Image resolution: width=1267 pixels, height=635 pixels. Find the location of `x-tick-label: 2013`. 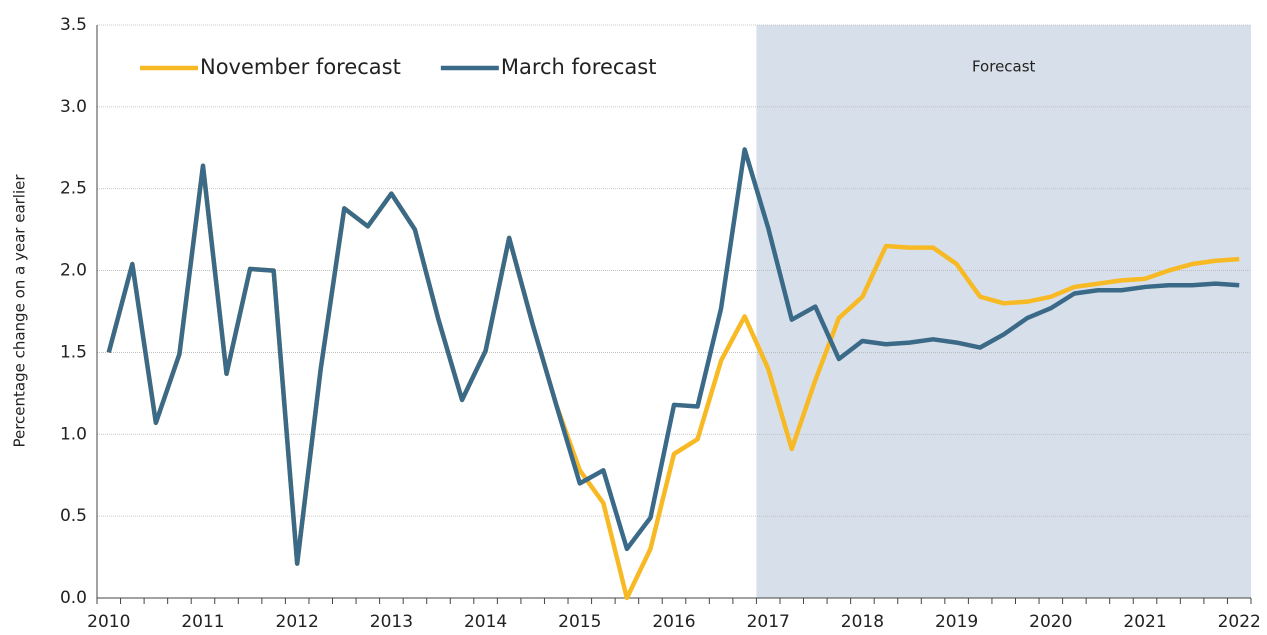

x-tick-label: 2013 is located at coordinates (391, 622).